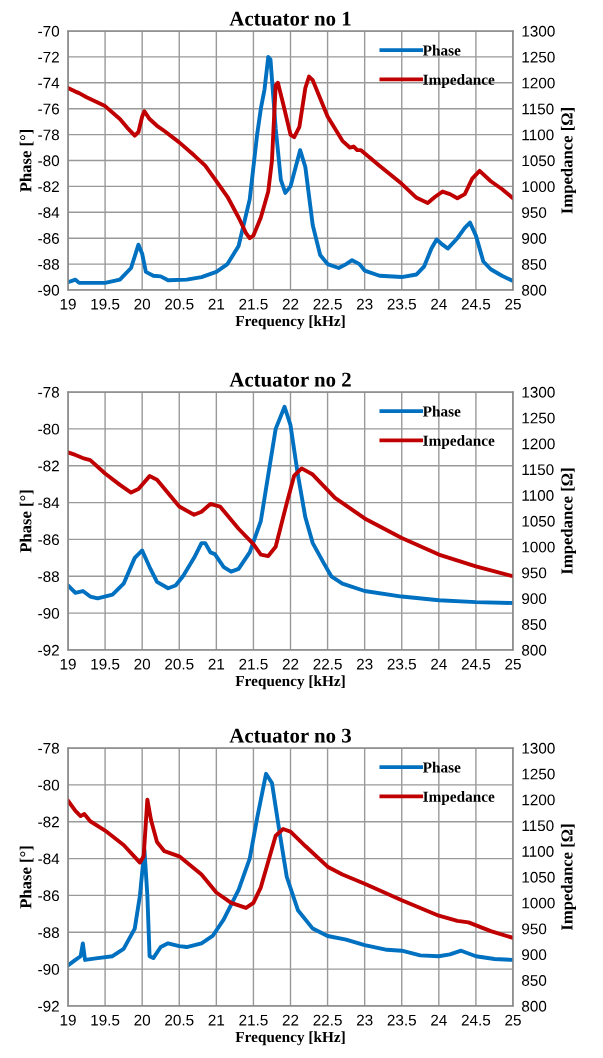  I want to click on chart-title: Actuator no 1, so click(290, 18).